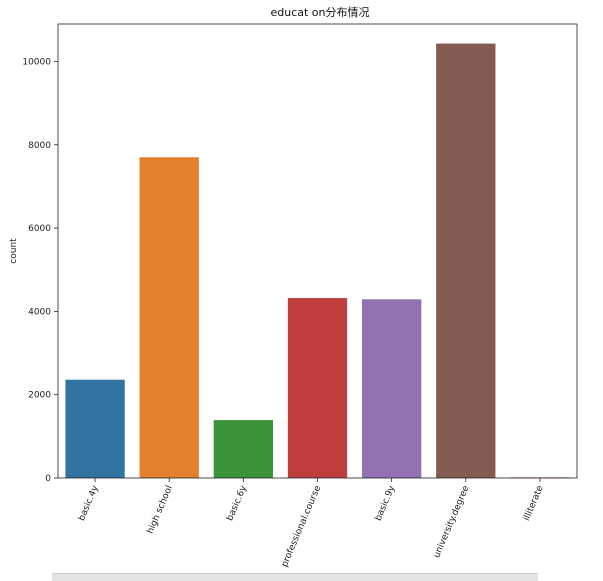 The width and height of the screenshot is (603, 581). What do you see at coordinates (39, 312) in the screenshot?
I see `y-tick-label: 4000` at bounding box center [39, 312].